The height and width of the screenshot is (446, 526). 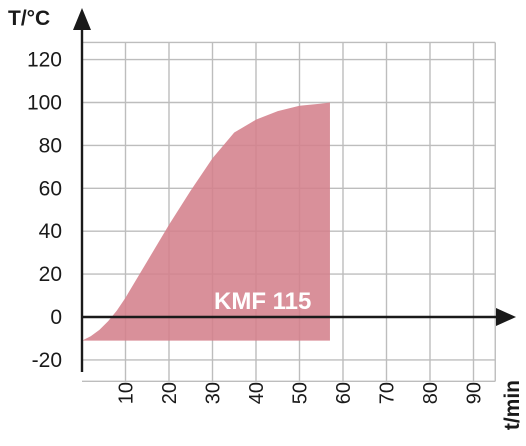 What do you see at coordinates (50, 231) in the screenshot?
I see `y-tick-label: 40` at bounding box center [50, 231].